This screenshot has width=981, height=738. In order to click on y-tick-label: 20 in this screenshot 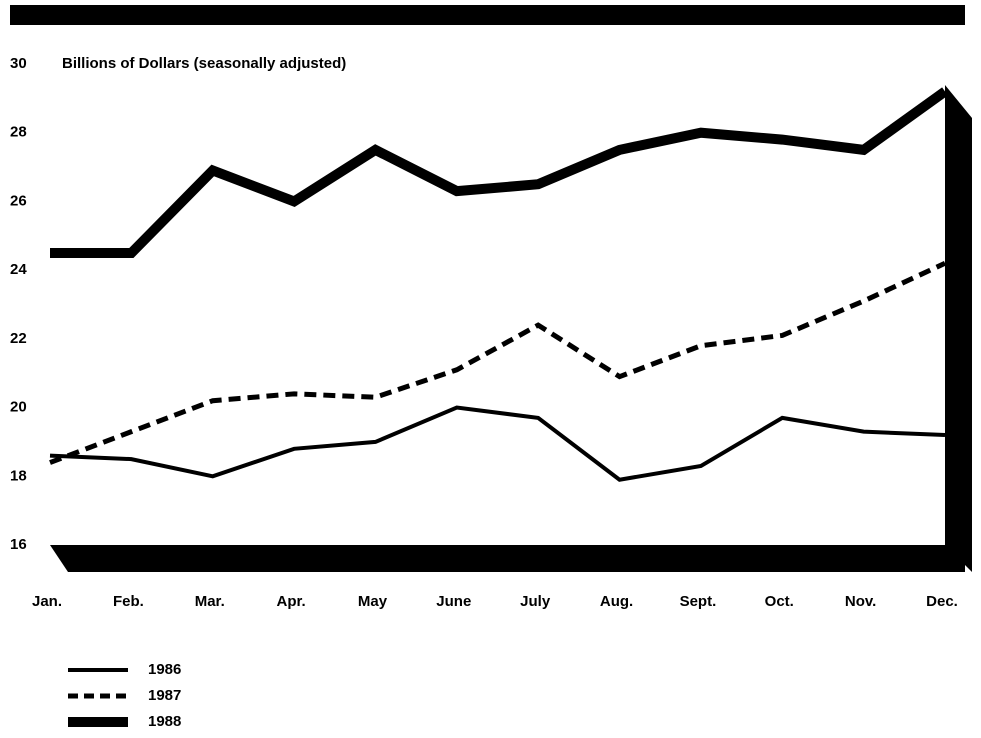, I will do `click(18, 407)`.